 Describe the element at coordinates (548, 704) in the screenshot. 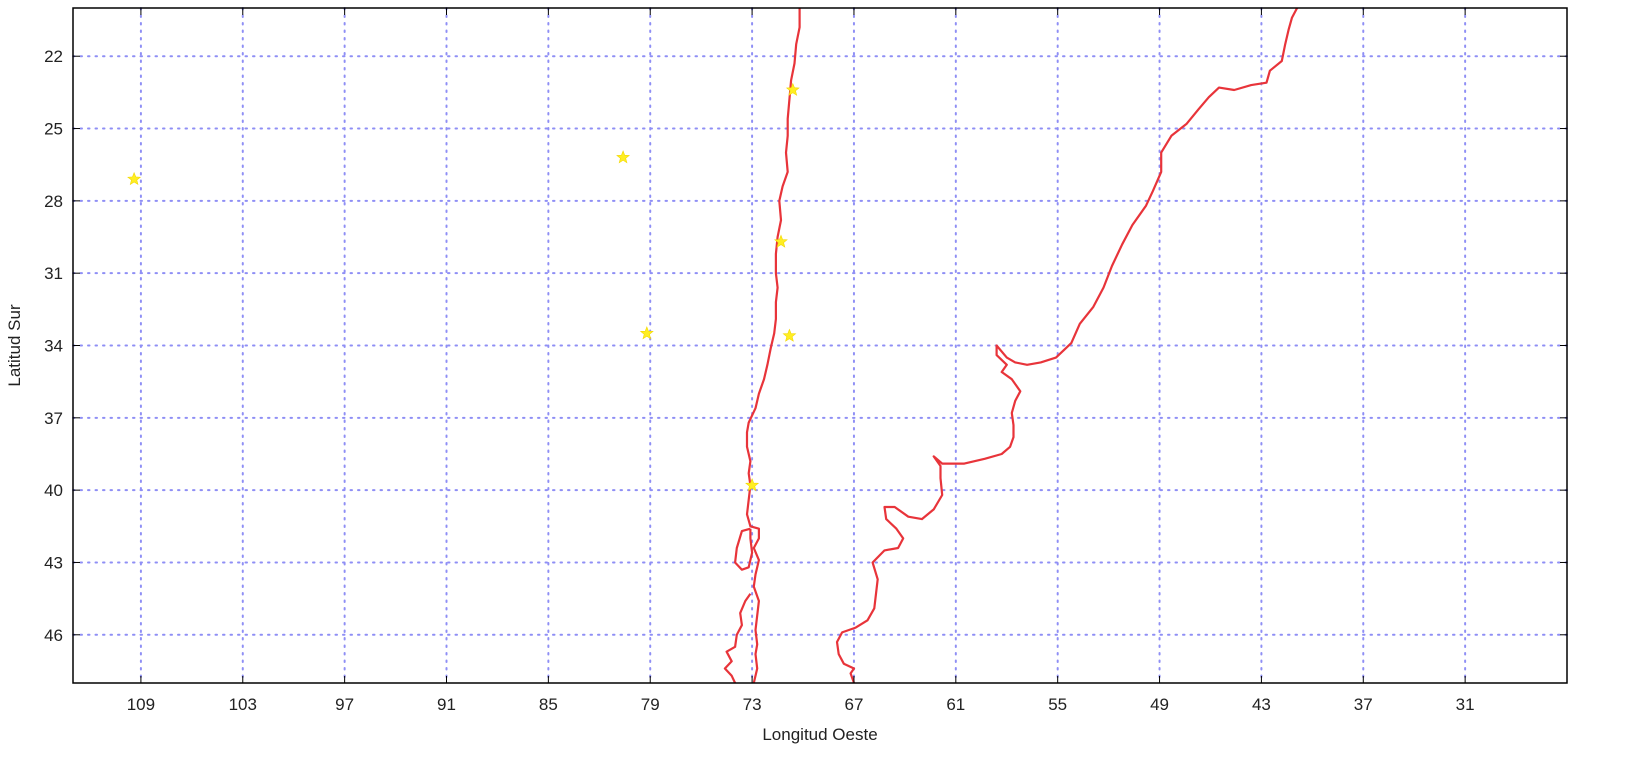

I see `x-tick-label: 85` at that location.